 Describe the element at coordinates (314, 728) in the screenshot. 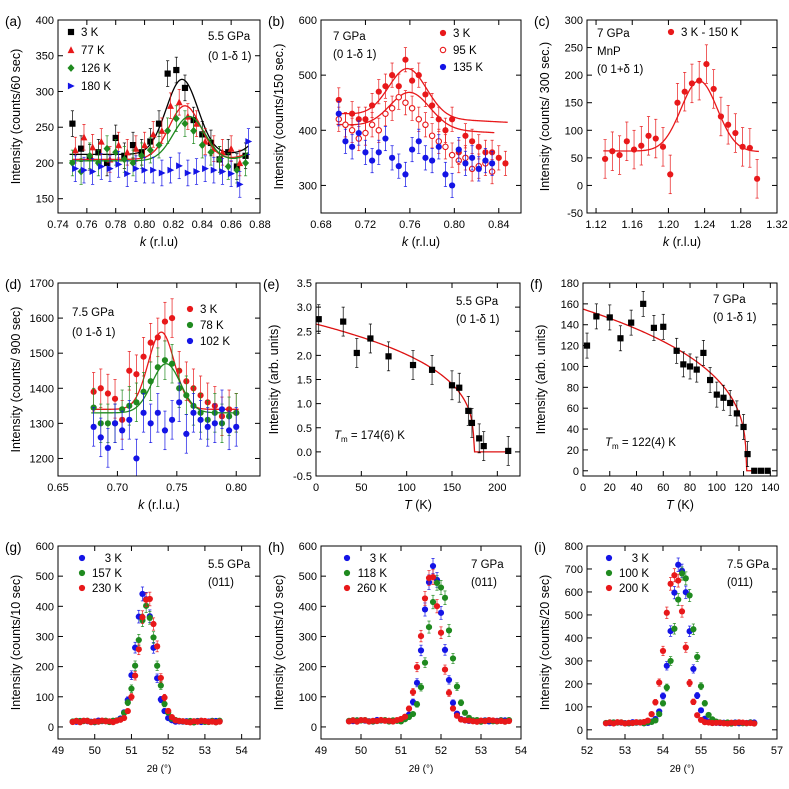

I see `y-tick-label: 0` at that location.